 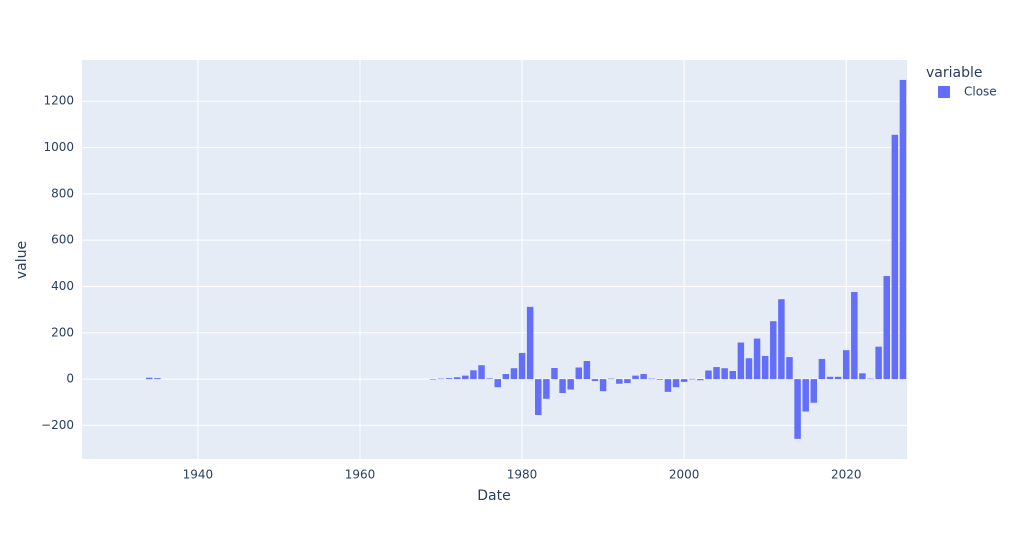 What do you see at coordinates (493, 496) in the screenshot?
I see `x-axis-title: Date` at bounding box center [493, 496].